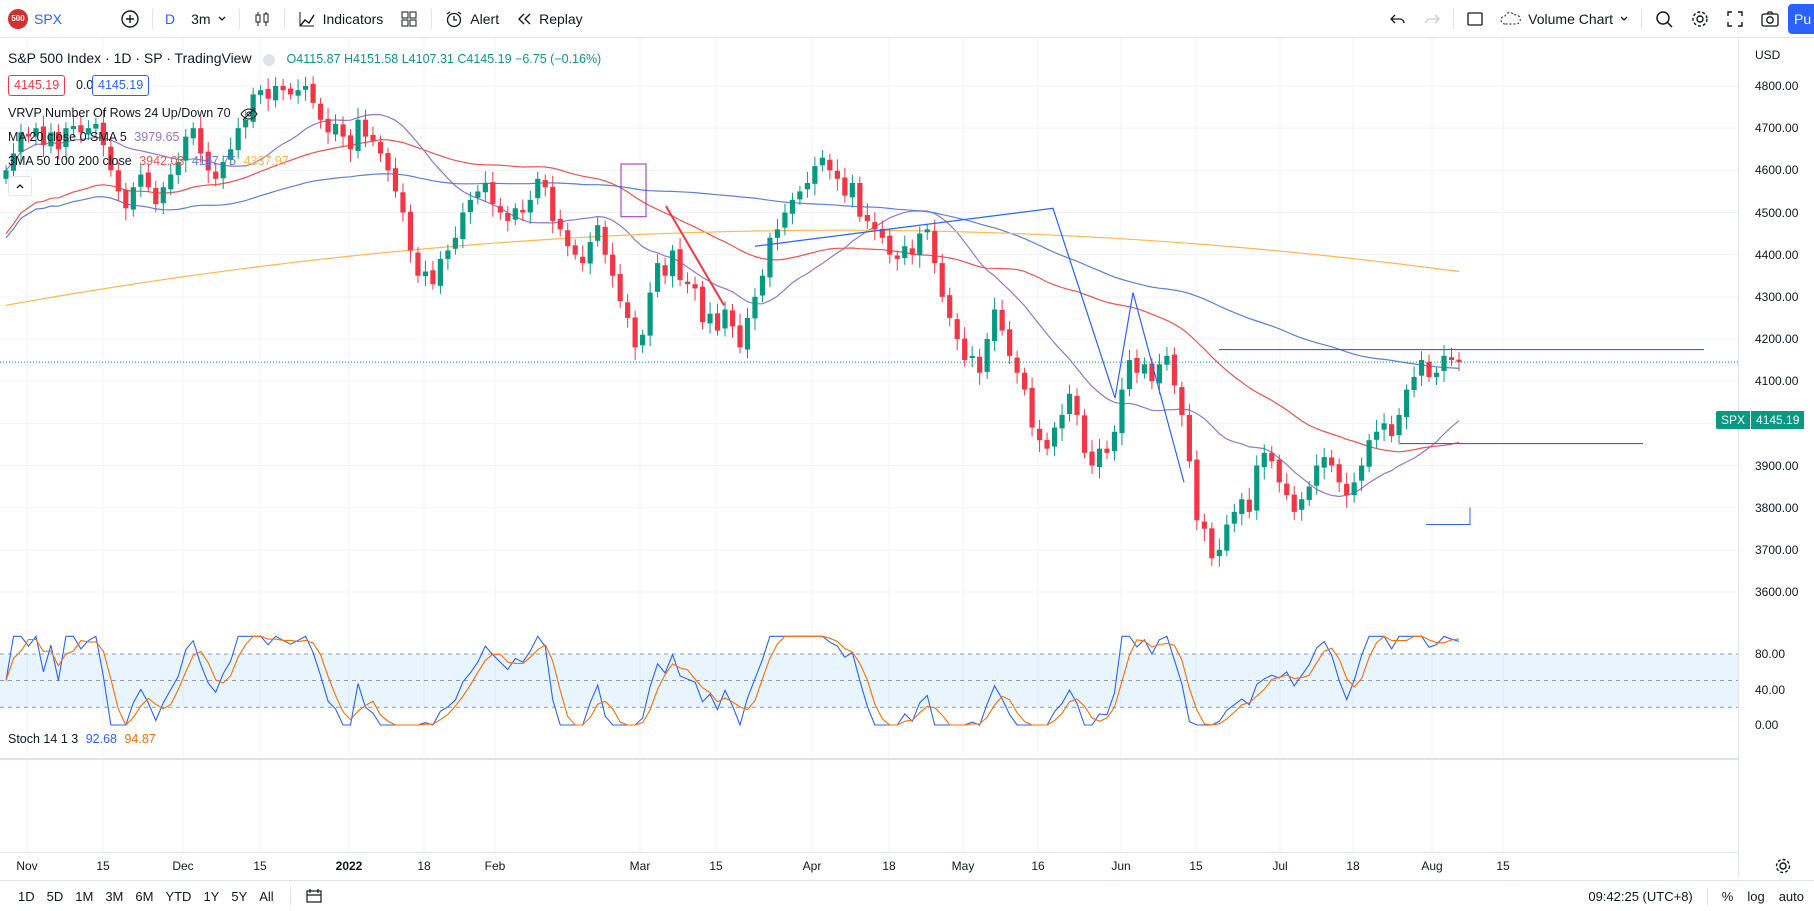  I want to click on alert-button: Alert, so click(471, 19).